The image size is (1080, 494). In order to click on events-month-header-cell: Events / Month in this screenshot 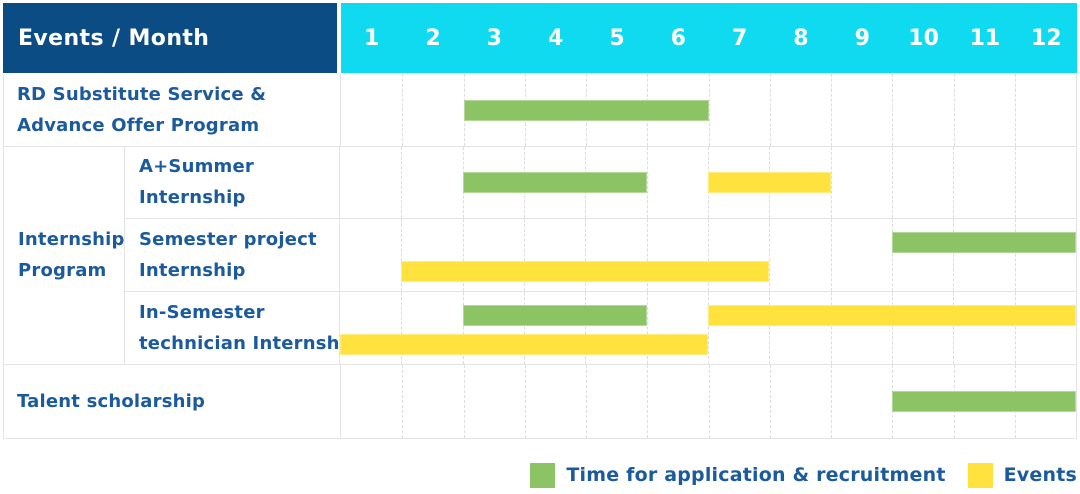, I will do `click(170, 38)`.